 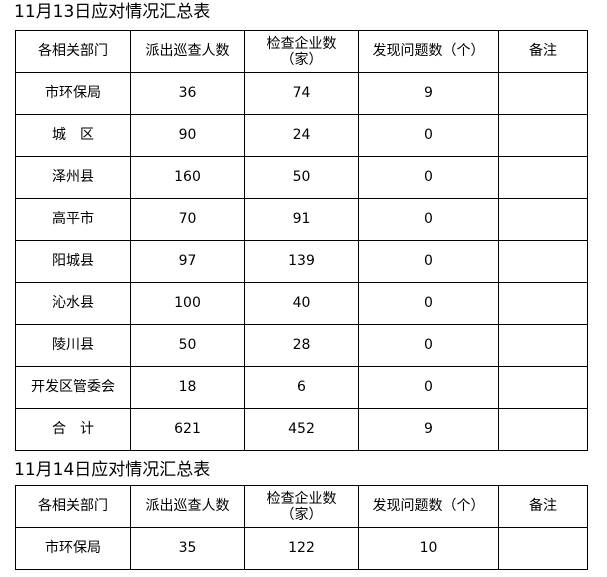 I want to click on table-row: 市环保局 36 74 9, so click(x=301, y=93).